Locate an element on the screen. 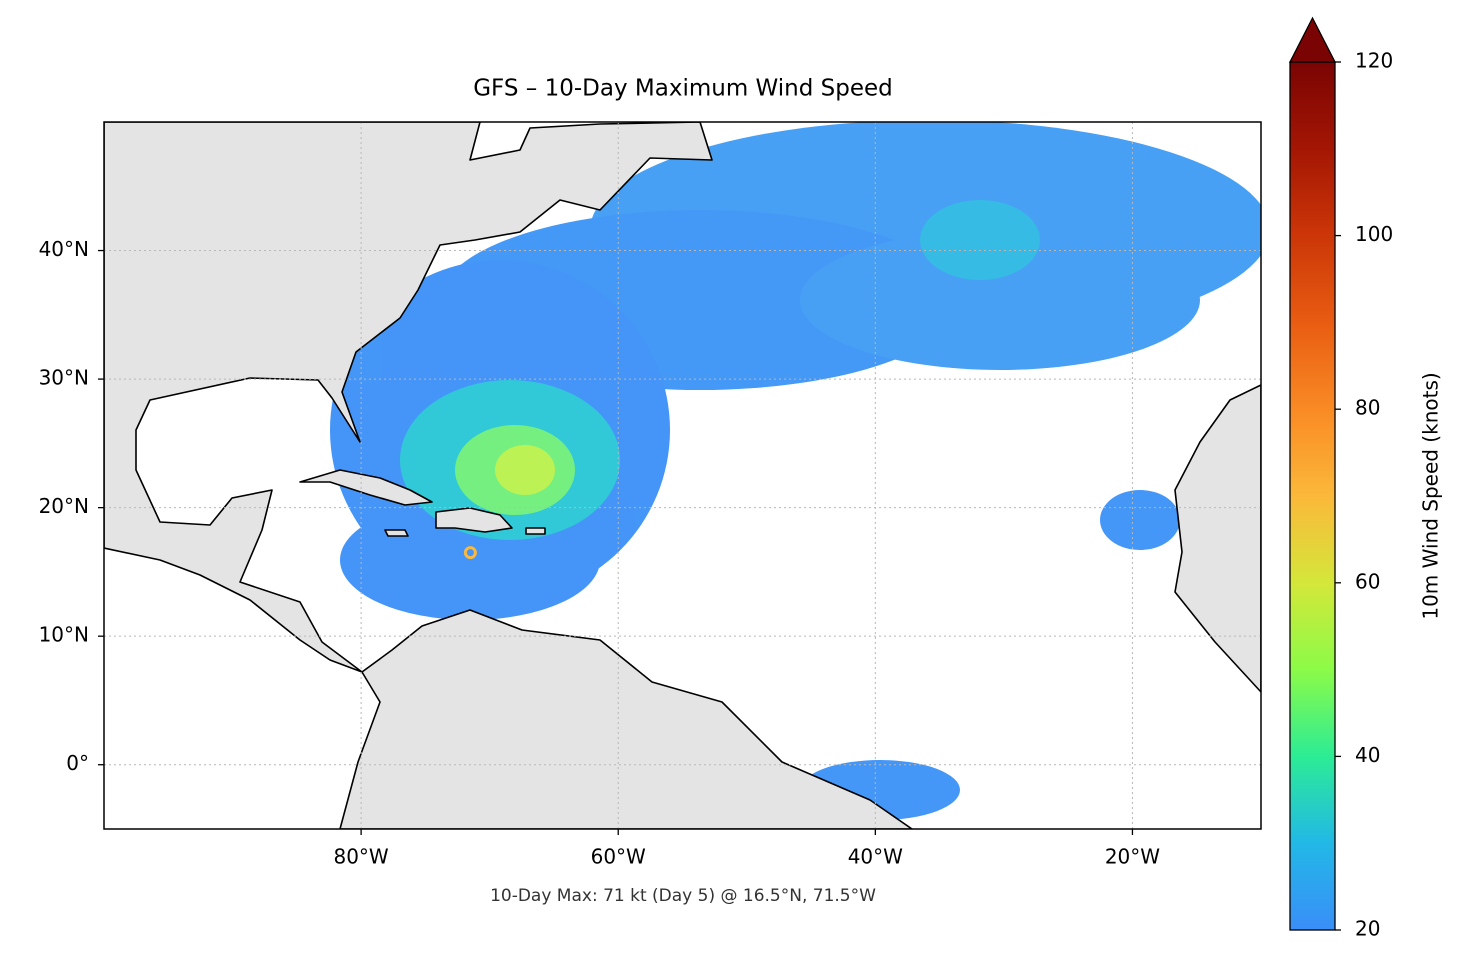  africa is located at coordinates (1217, 538).